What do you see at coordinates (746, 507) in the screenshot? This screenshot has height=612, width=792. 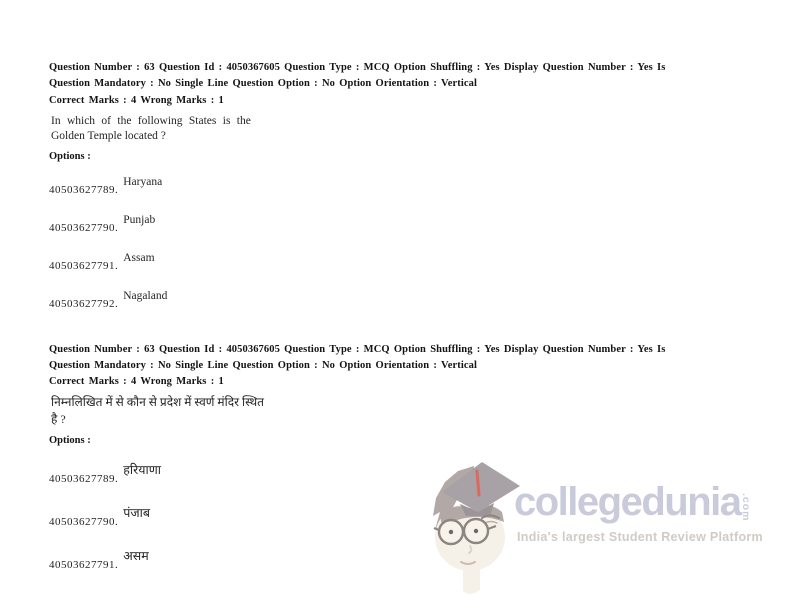 I see `collegedunia-logo-tld: .com` at bounding box center [746, 507].